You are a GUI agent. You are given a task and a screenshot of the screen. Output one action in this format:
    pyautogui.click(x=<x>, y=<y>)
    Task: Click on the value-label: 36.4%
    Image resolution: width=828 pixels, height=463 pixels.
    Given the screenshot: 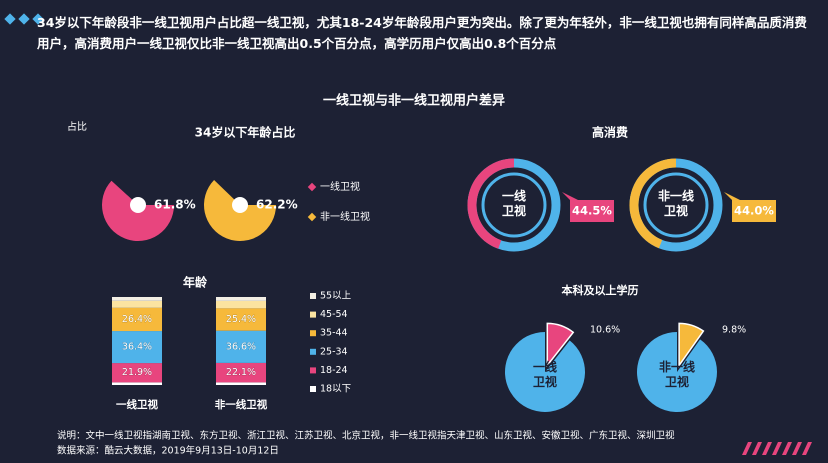 What is the action you would take?
    pyautogui.click(x=137, y=347)
    